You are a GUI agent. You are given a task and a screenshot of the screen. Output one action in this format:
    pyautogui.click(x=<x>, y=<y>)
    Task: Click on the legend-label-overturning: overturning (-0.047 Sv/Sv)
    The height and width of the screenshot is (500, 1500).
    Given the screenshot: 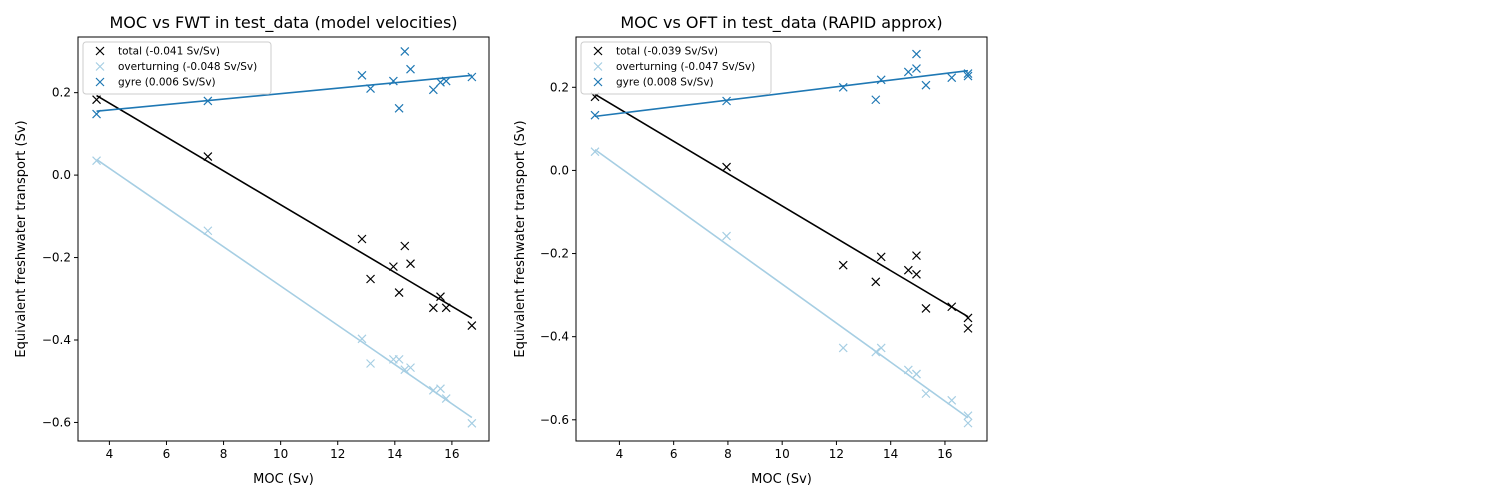 What is the action you would take?
    pyautogui.click(x=685, y=67)
    